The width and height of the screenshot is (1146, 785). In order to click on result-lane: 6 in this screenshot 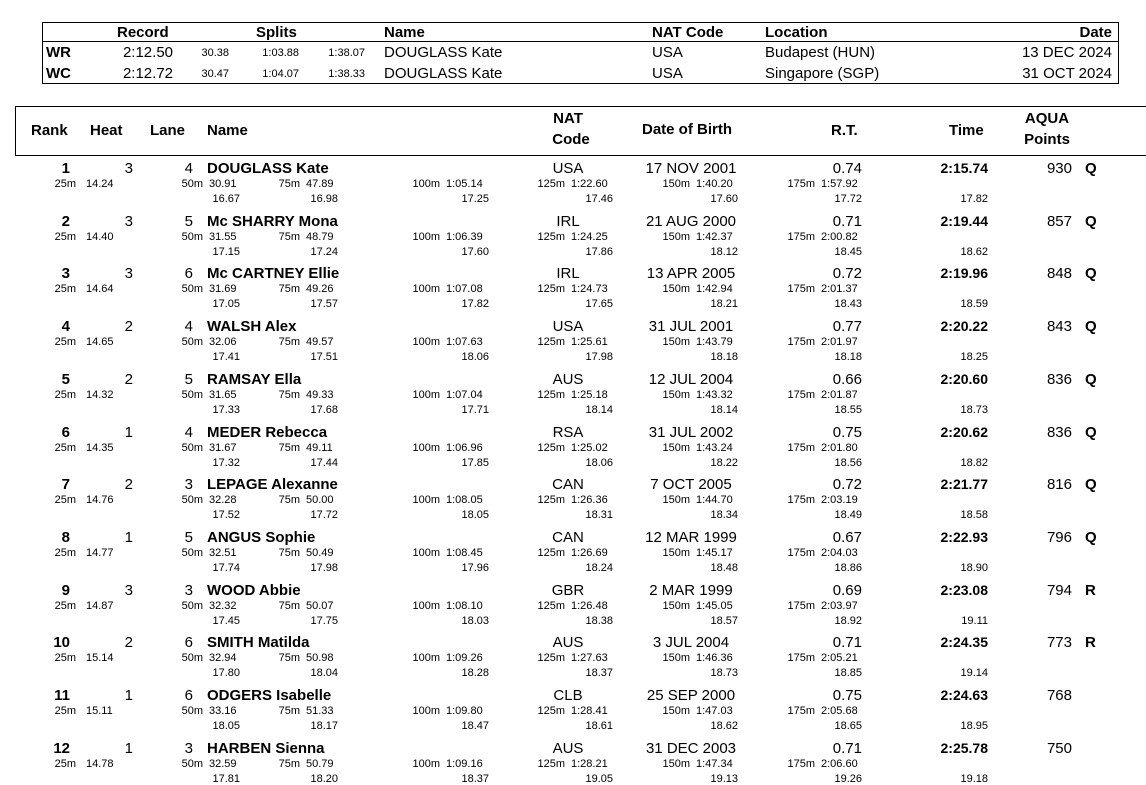, I will do `click(188, 695)`.